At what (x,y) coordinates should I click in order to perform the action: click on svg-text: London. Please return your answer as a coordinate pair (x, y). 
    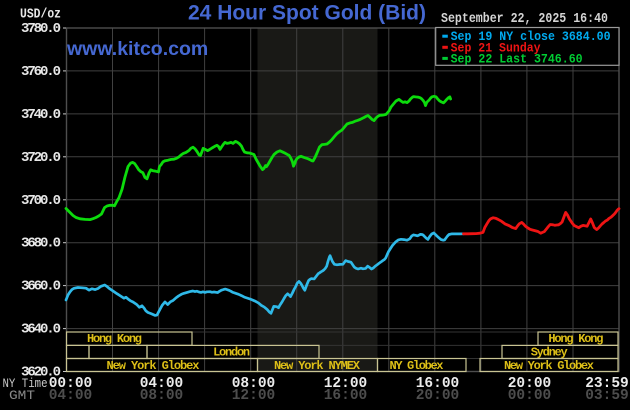
    Looking at the image, I should click on (231, 352).